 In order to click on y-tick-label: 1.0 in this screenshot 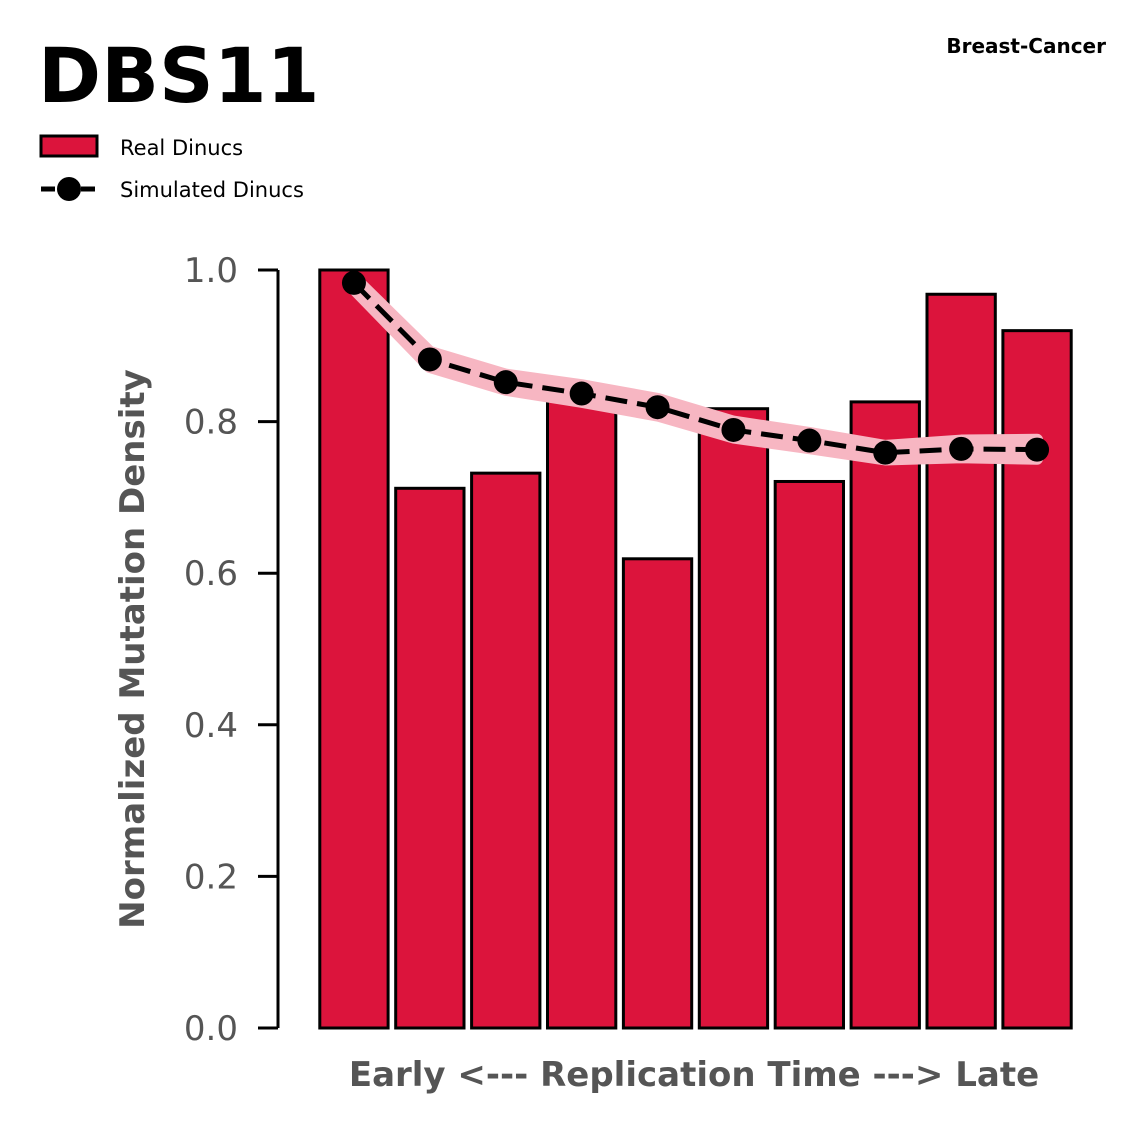, I will do `click(211, 271)`.